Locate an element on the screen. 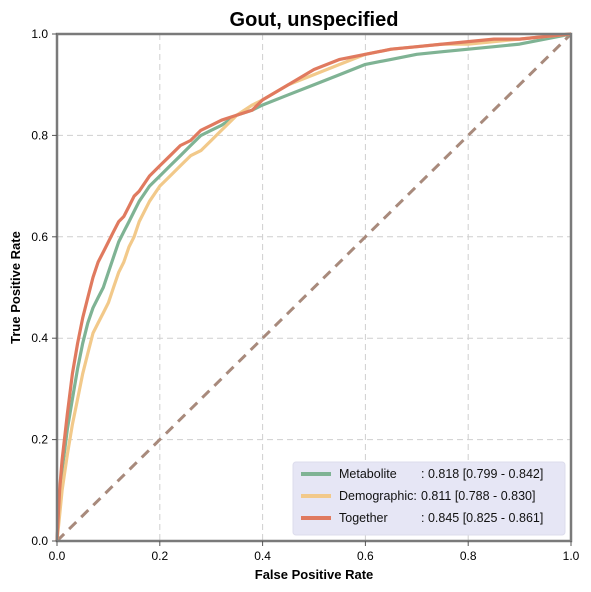 This screenshot has height=592, width=591. legend-auc-value: 0.811 [0.788 - 0.830] is located at coordinates (478, 496).